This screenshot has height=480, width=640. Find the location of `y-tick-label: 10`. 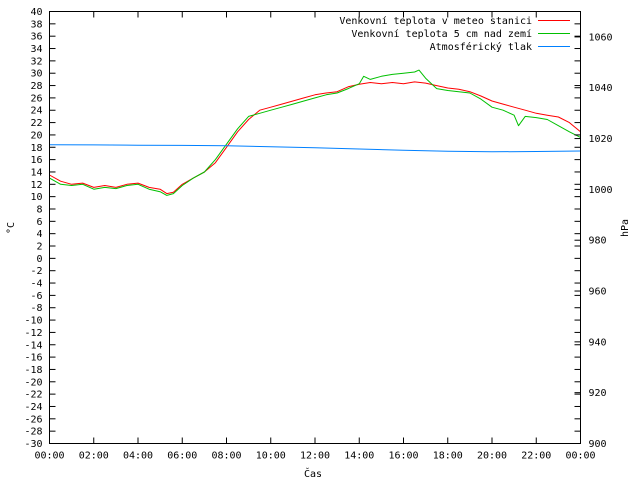

y-tick-label: 10 is located at coordinates (36, 197).